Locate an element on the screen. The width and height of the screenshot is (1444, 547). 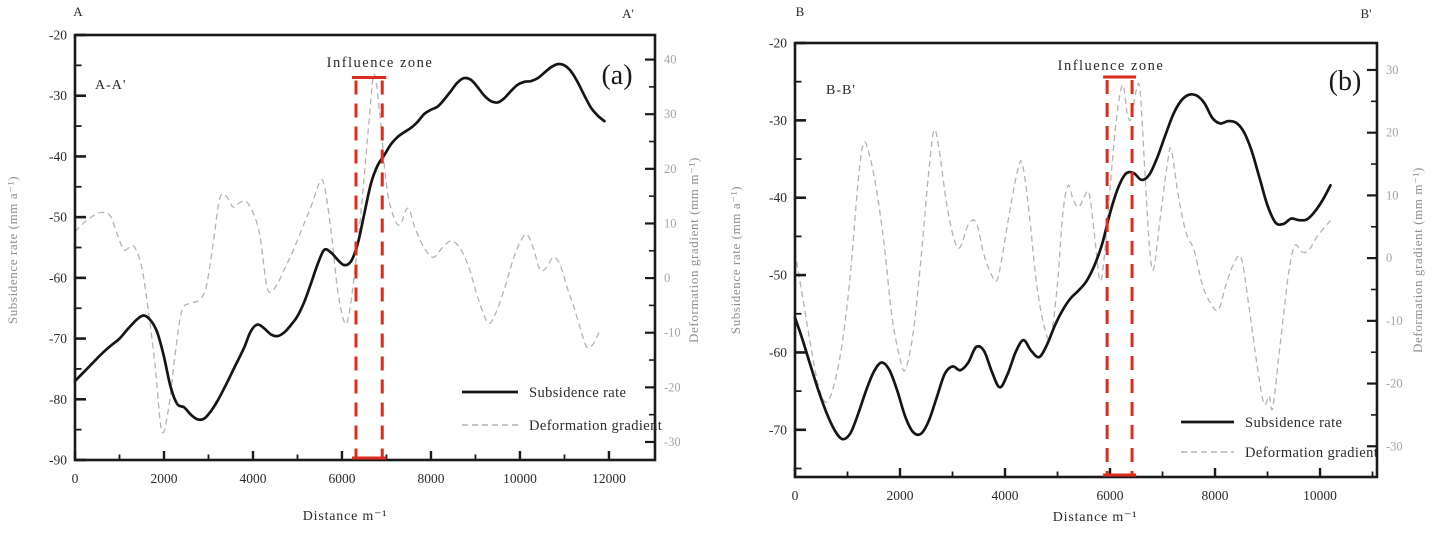
profile-label: B-B' is located at coordinates (841, 90).